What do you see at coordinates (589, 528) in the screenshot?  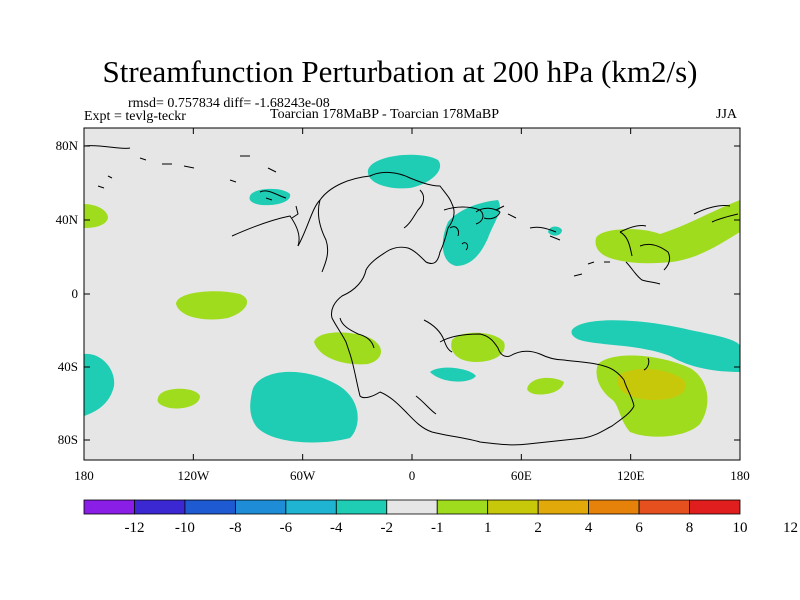 I see `colorbar-label: 4` at bounding box center [589, 528].